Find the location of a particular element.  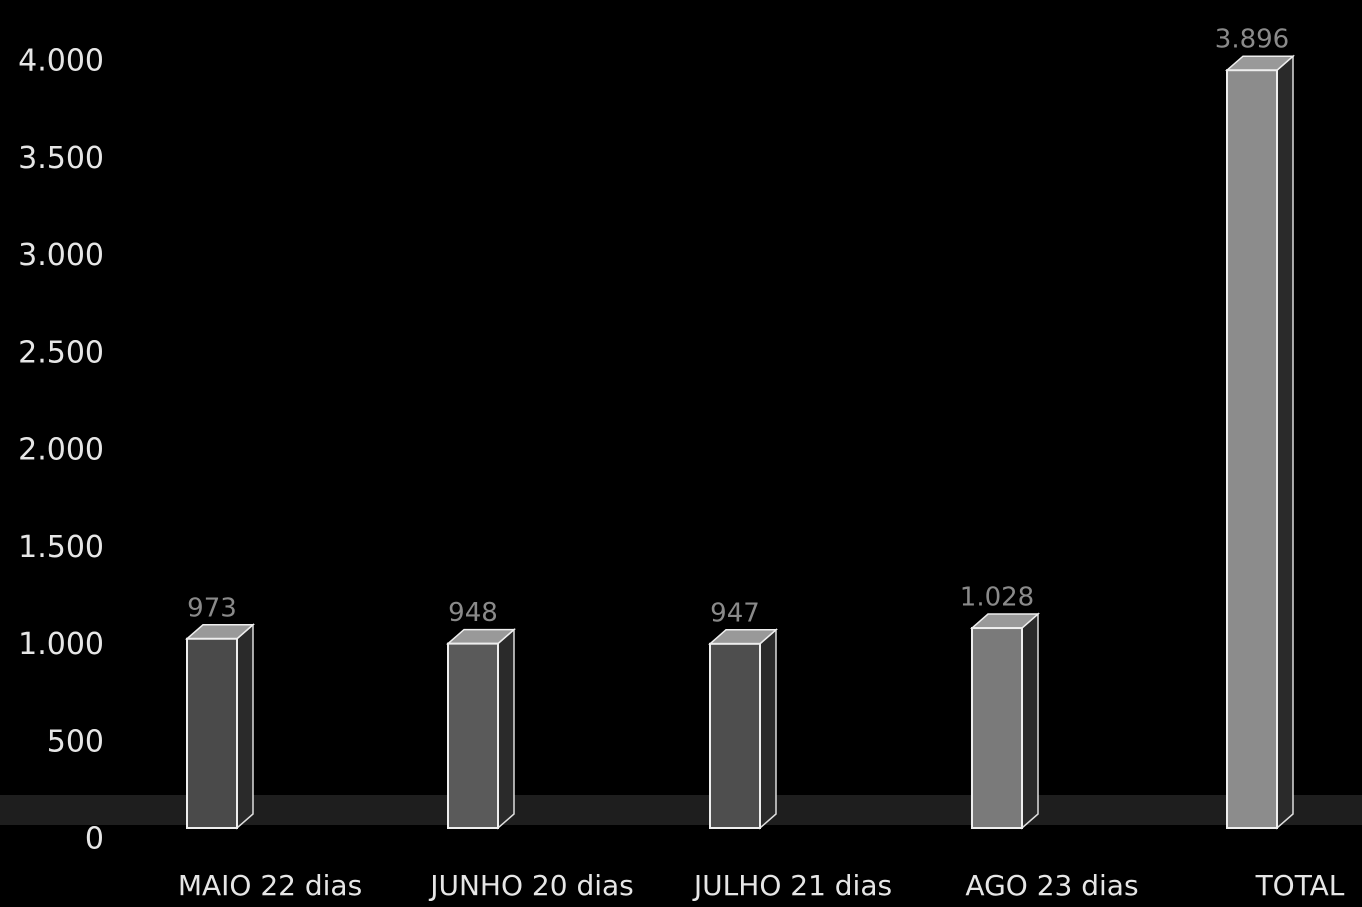

value-label: 973 is located at coordinates (212, 608).